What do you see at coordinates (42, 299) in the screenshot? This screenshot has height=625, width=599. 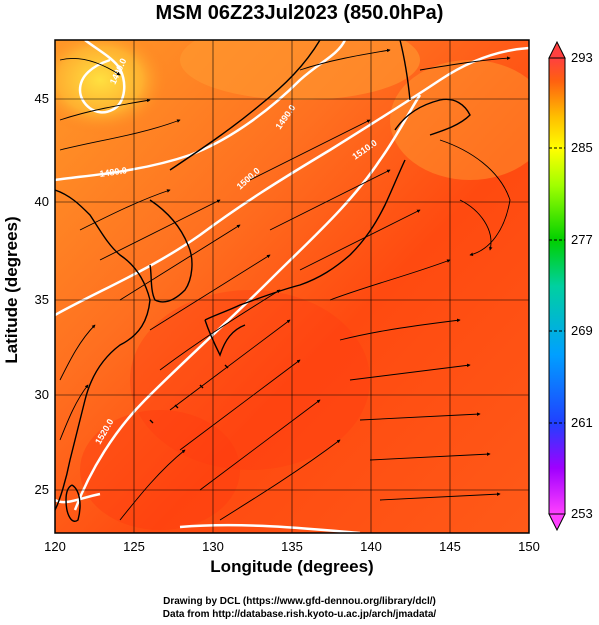 I see `y-tick-label: 35` at bounding box center [42, 299].